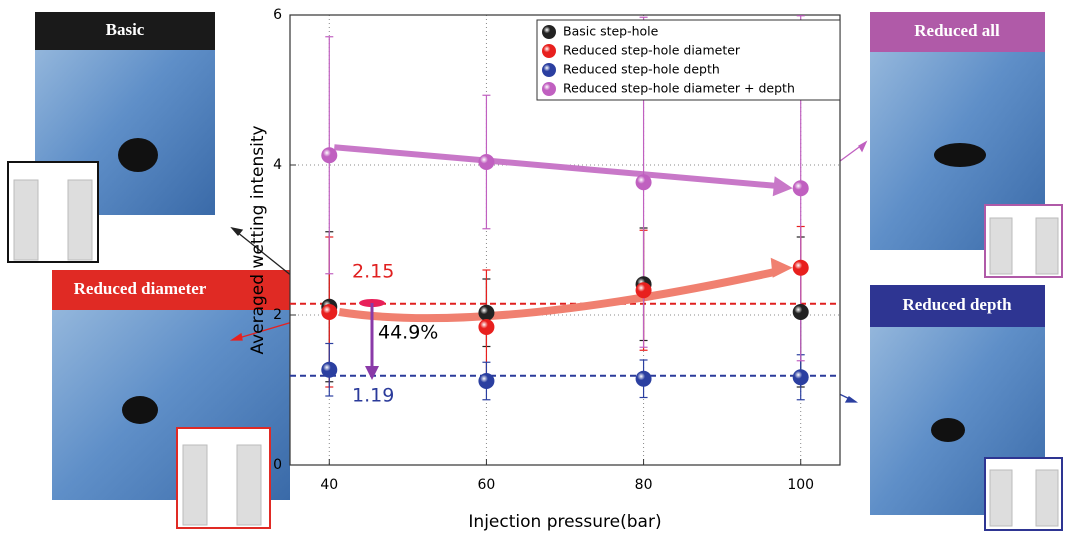  What do you see at coordinates (258, 239) in the screenshot?
I see `y-axis-label: Averaged wetting intensity` at bounding box center [258, 239].